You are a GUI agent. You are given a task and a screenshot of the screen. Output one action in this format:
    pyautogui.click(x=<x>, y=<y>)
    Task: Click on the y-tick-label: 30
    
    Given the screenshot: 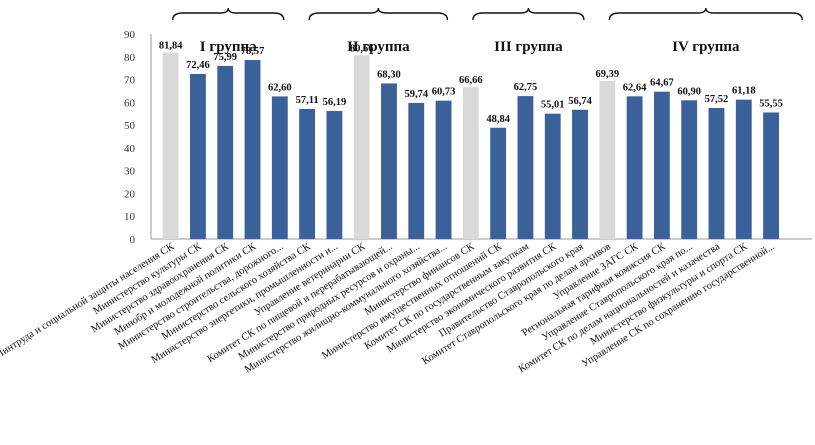 What is the action you would take?
    pyautogui.click(x=130, y=172)
    